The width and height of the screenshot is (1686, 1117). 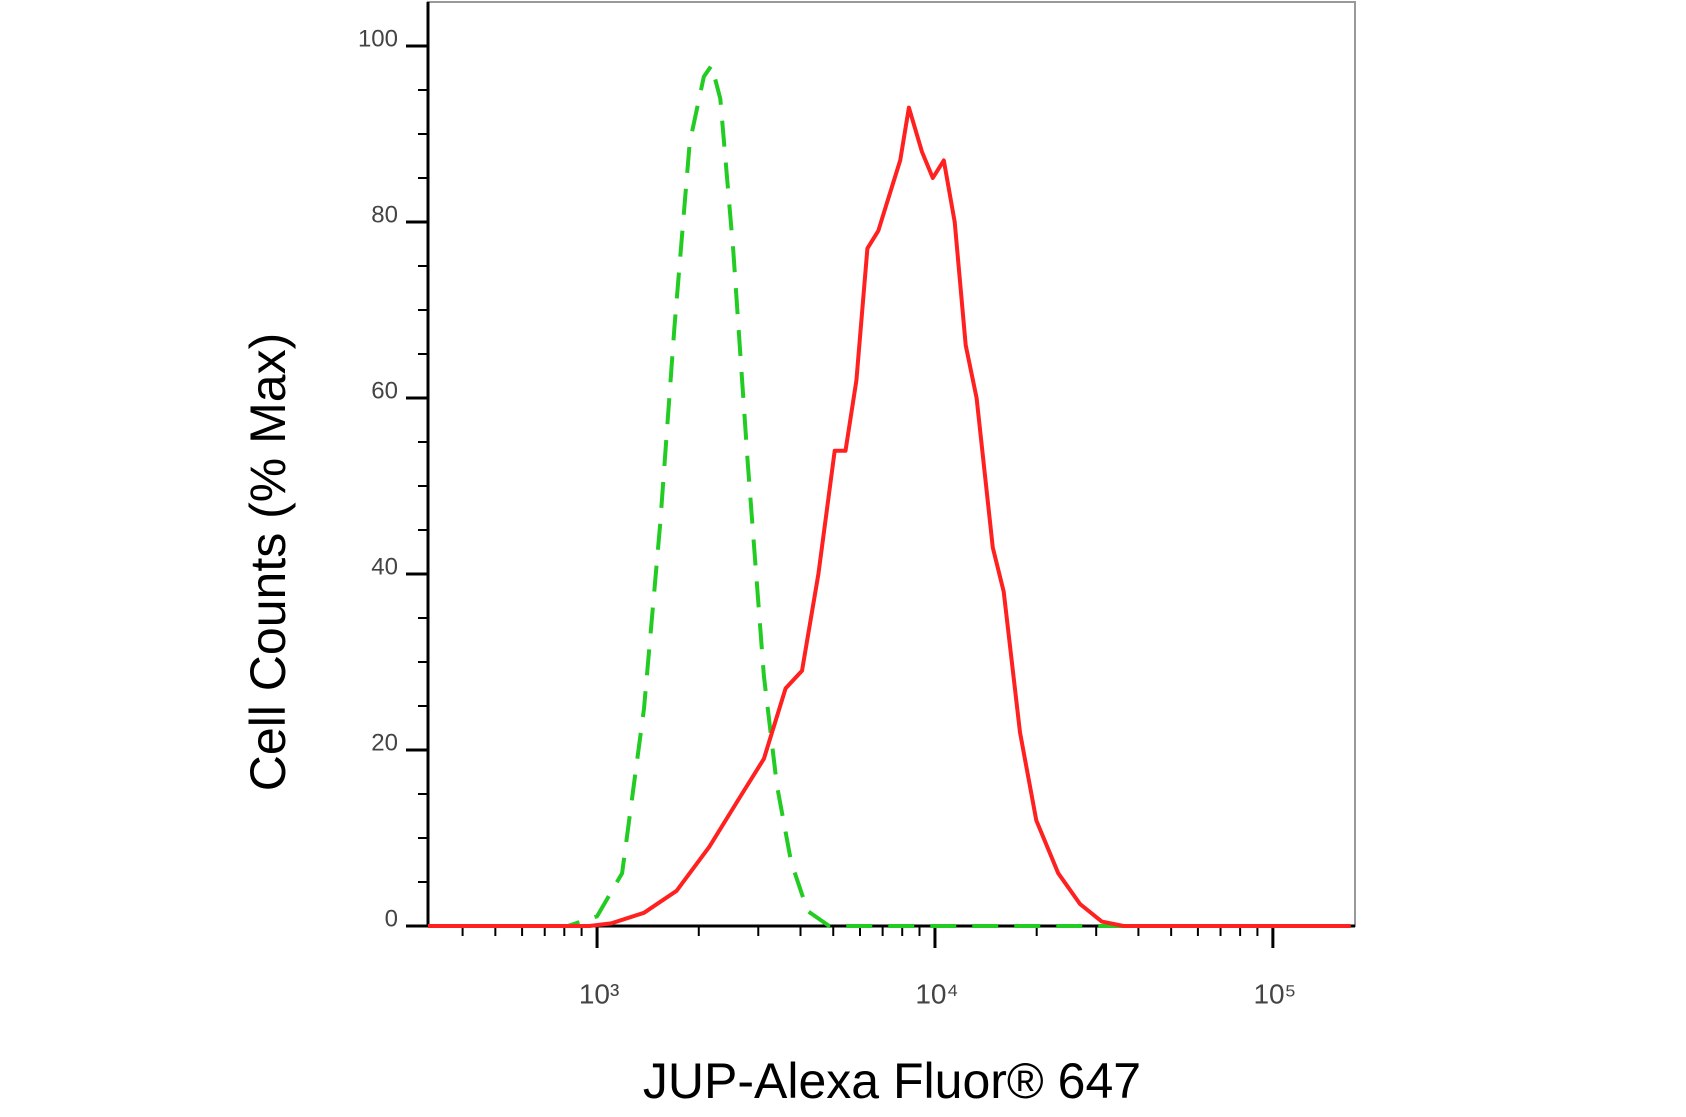 I want to click on y-tick-label: 0, so click(x=391, y=918).